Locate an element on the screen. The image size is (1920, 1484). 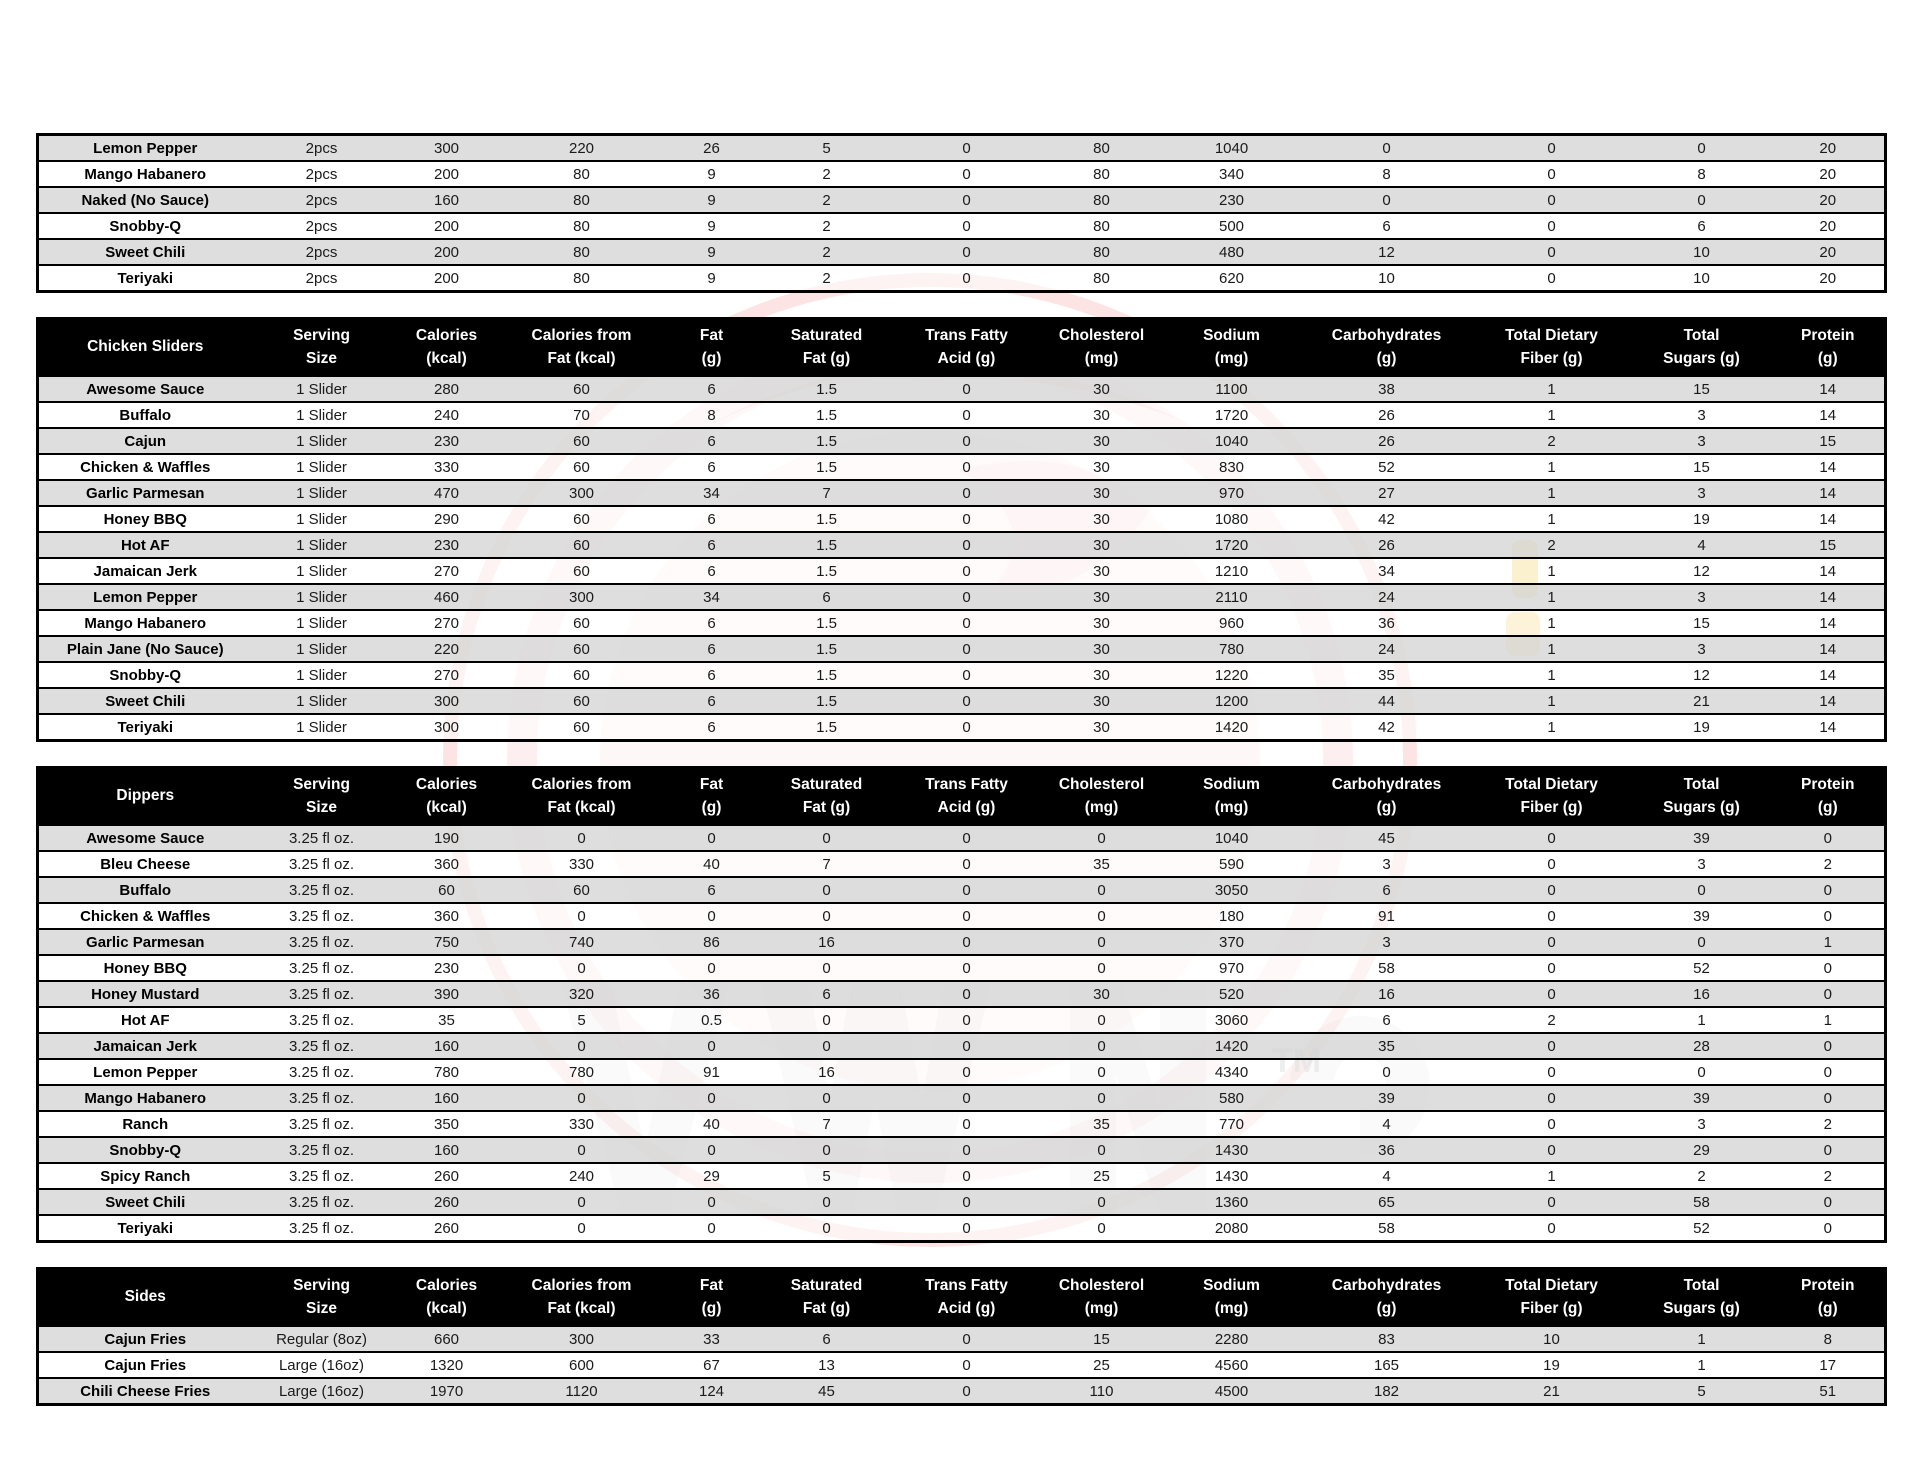
cell: 91 is located at coordinates (1386, 916).